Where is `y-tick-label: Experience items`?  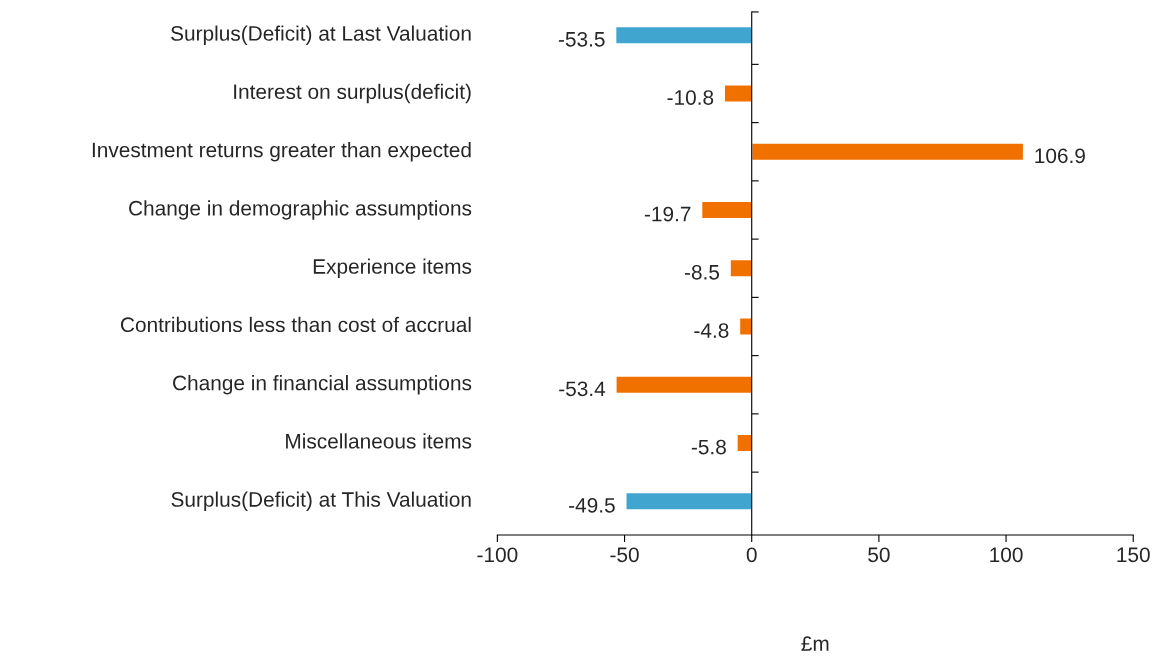
y-tick-label: Experience items is located at coordinates (392, 268).